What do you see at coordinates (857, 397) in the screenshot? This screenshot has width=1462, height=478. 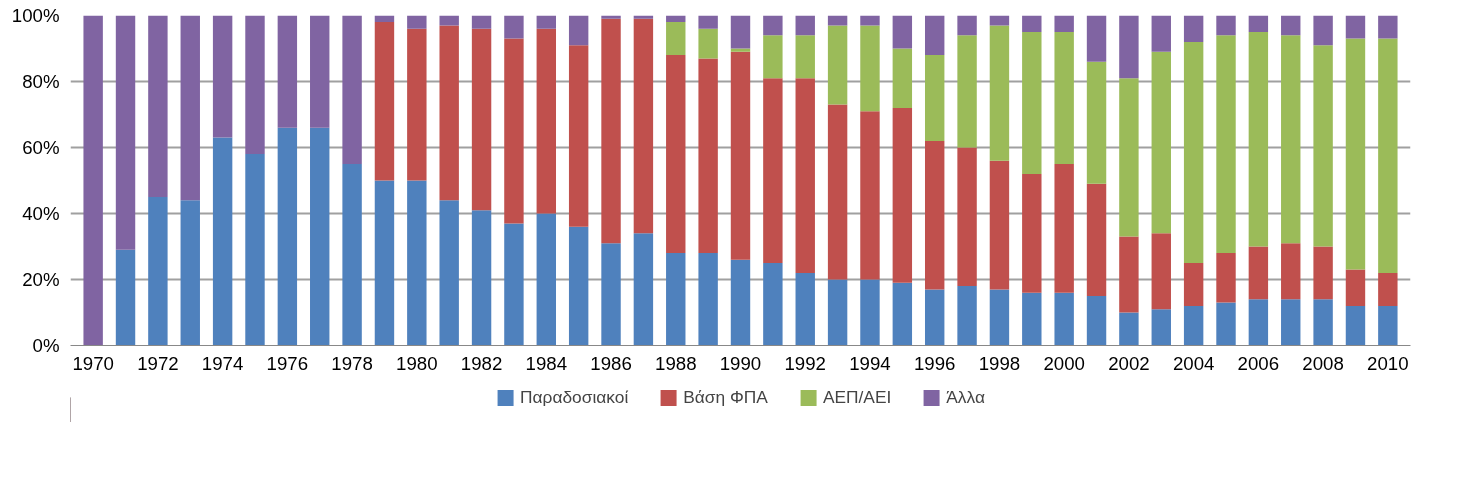 I see `legend-label: ΑΕΠ/ΑΕΙ` at bounding box center [857, 397].